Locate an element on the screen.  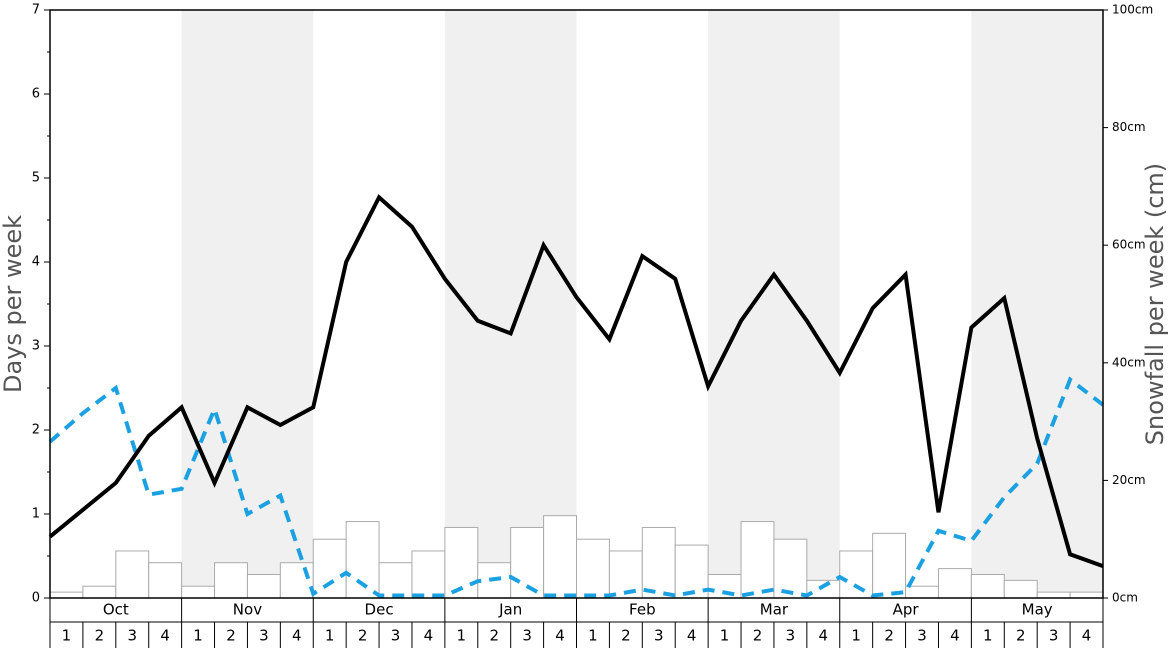
y2-axis-title: Snowfall per week (cm) is located at coordinates (1154, 304).